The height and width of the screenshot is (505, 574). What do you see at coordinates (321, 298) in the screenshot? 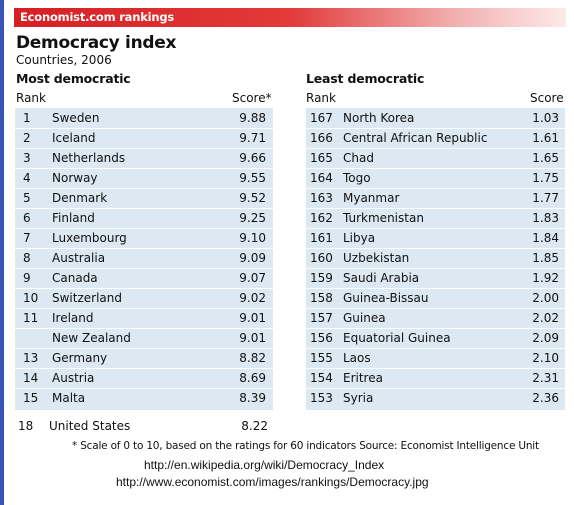
I see `rank-cell: 158` at bounding box center [321, 298].